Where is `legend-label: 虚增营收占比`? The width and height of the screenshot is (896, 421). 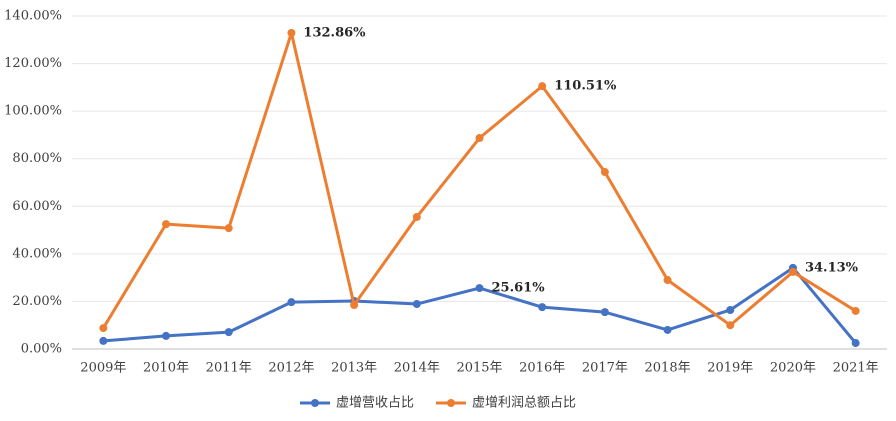
legend-label: 虚增营收占比 is located at coordinates (375, 403).